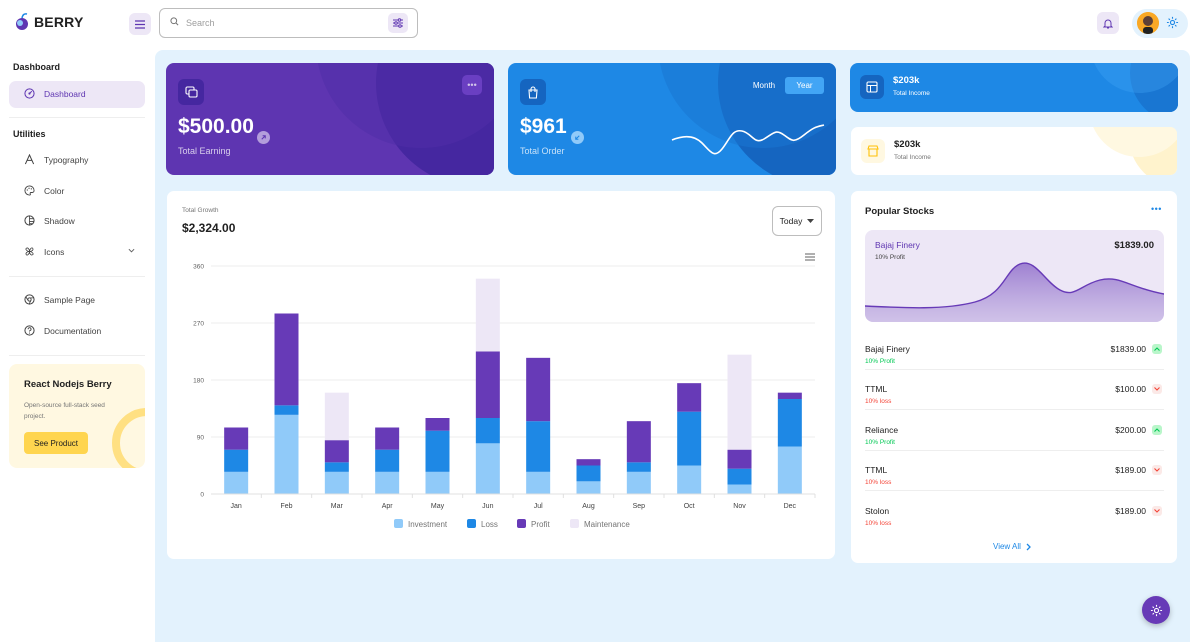  What do you see at coordinates (200, 210) in the screenshot?
I see `growth-label: Total Growth` at bounding box center [200, 210].